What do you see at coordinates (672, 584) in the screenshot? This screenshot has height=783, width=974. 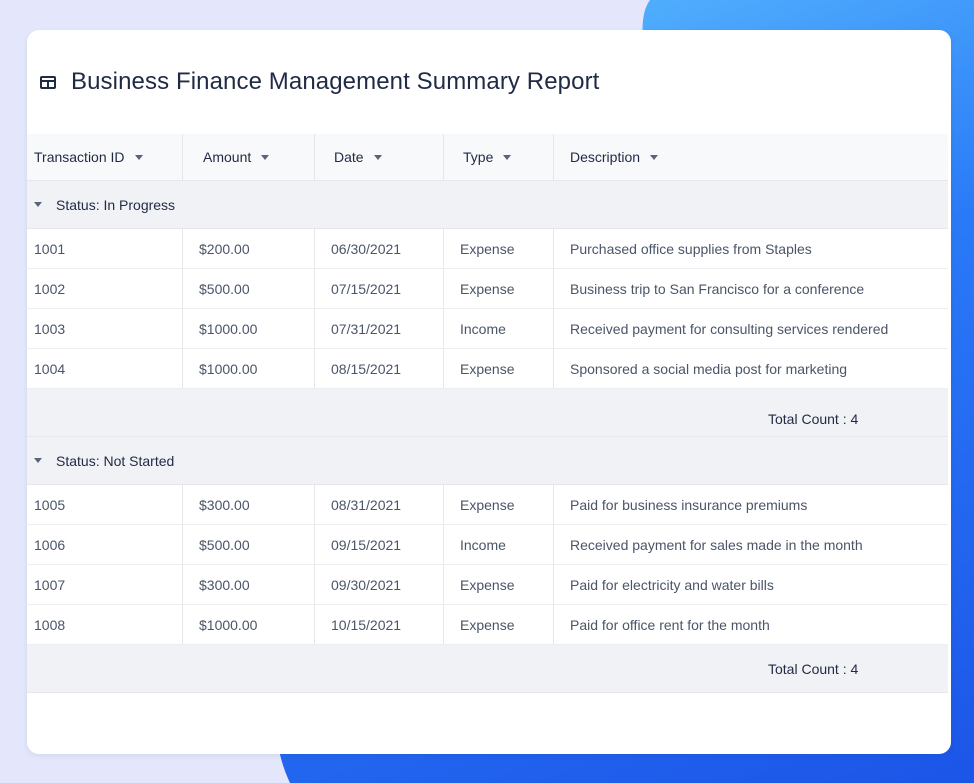 I see `cell-description: Paid for electricity and water bills` at bounding box center [672, 584].